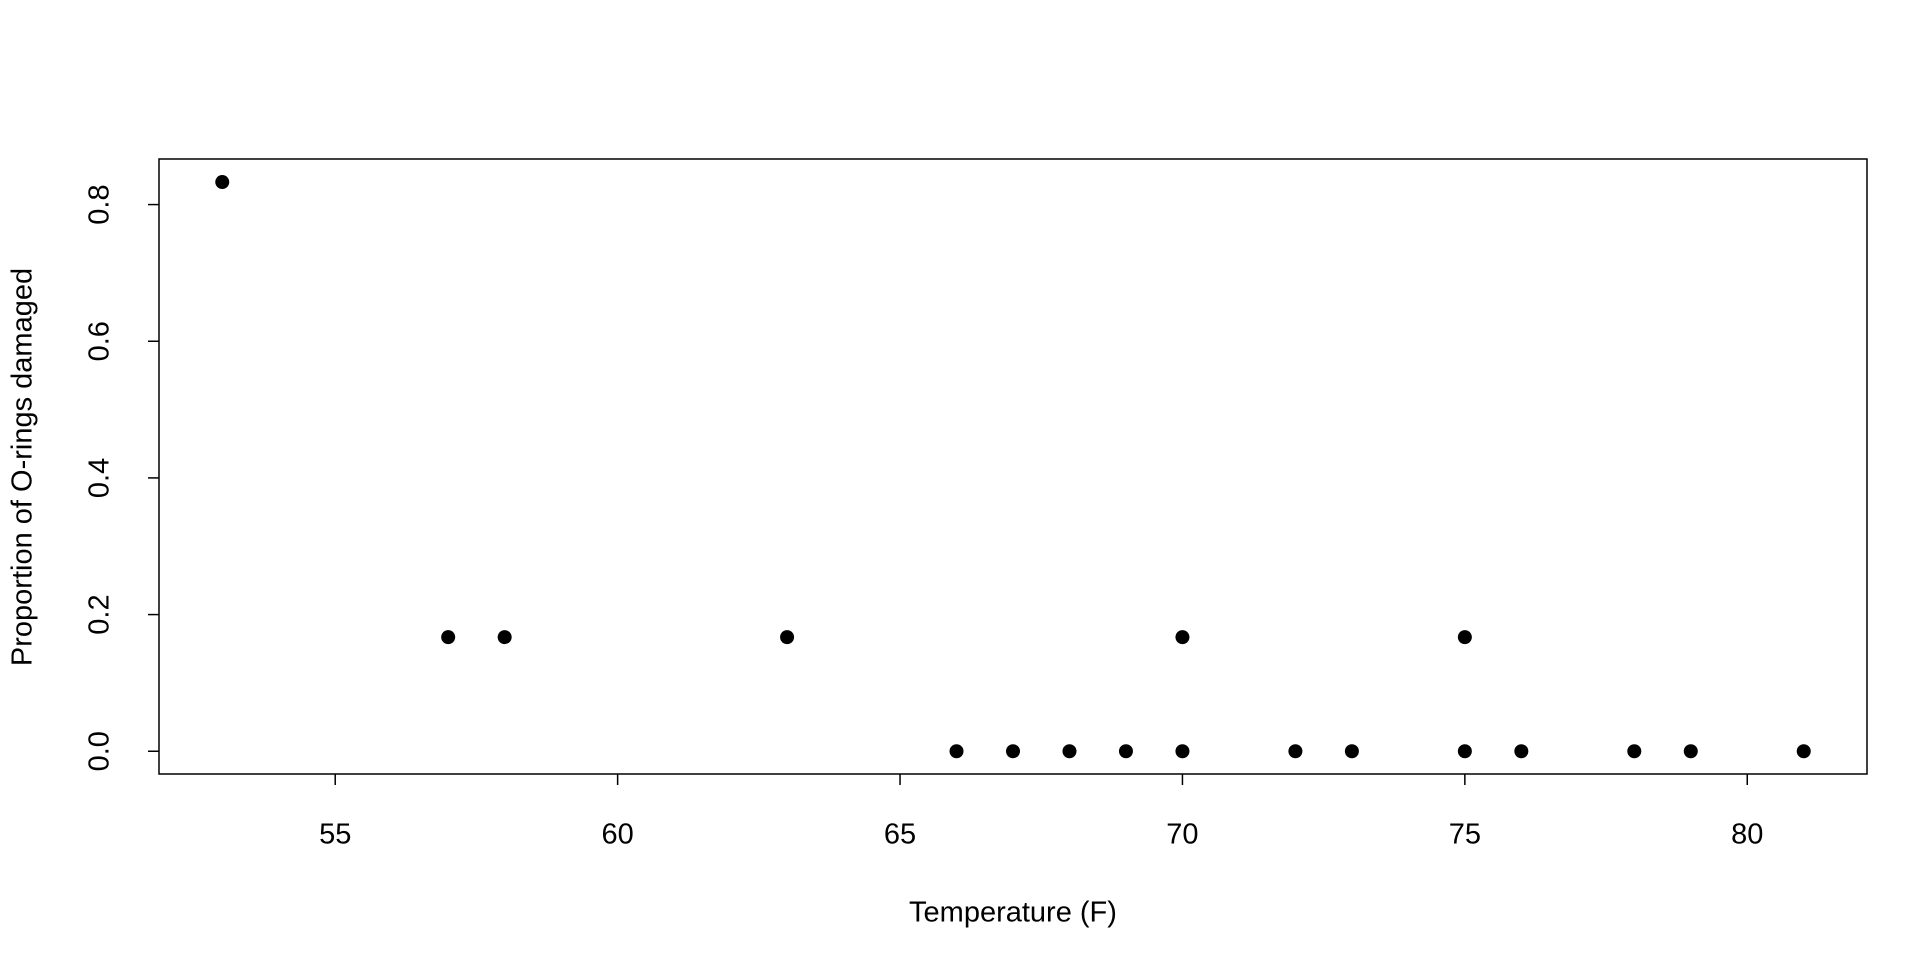 This screenshot has height=960, width=1920. I want to click on y-tick-label: 0.8, so click(100, 204).